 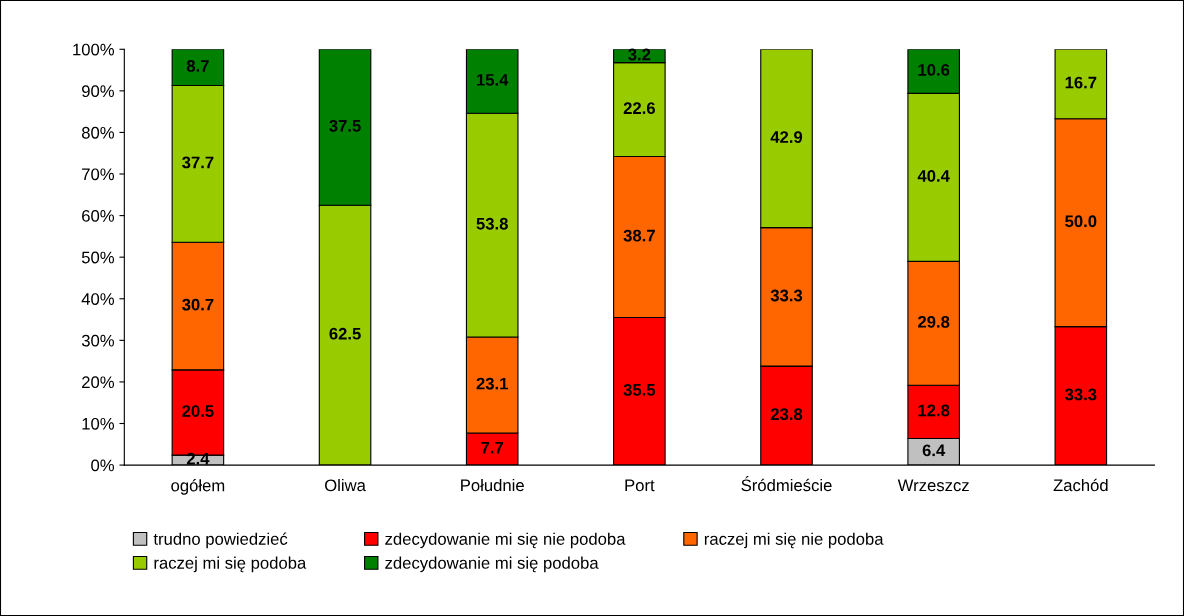 What do you see at coordinates (98, 174) in the screenshot?
I see `y-tick-label: 70%` at bounding box center [98, 174].